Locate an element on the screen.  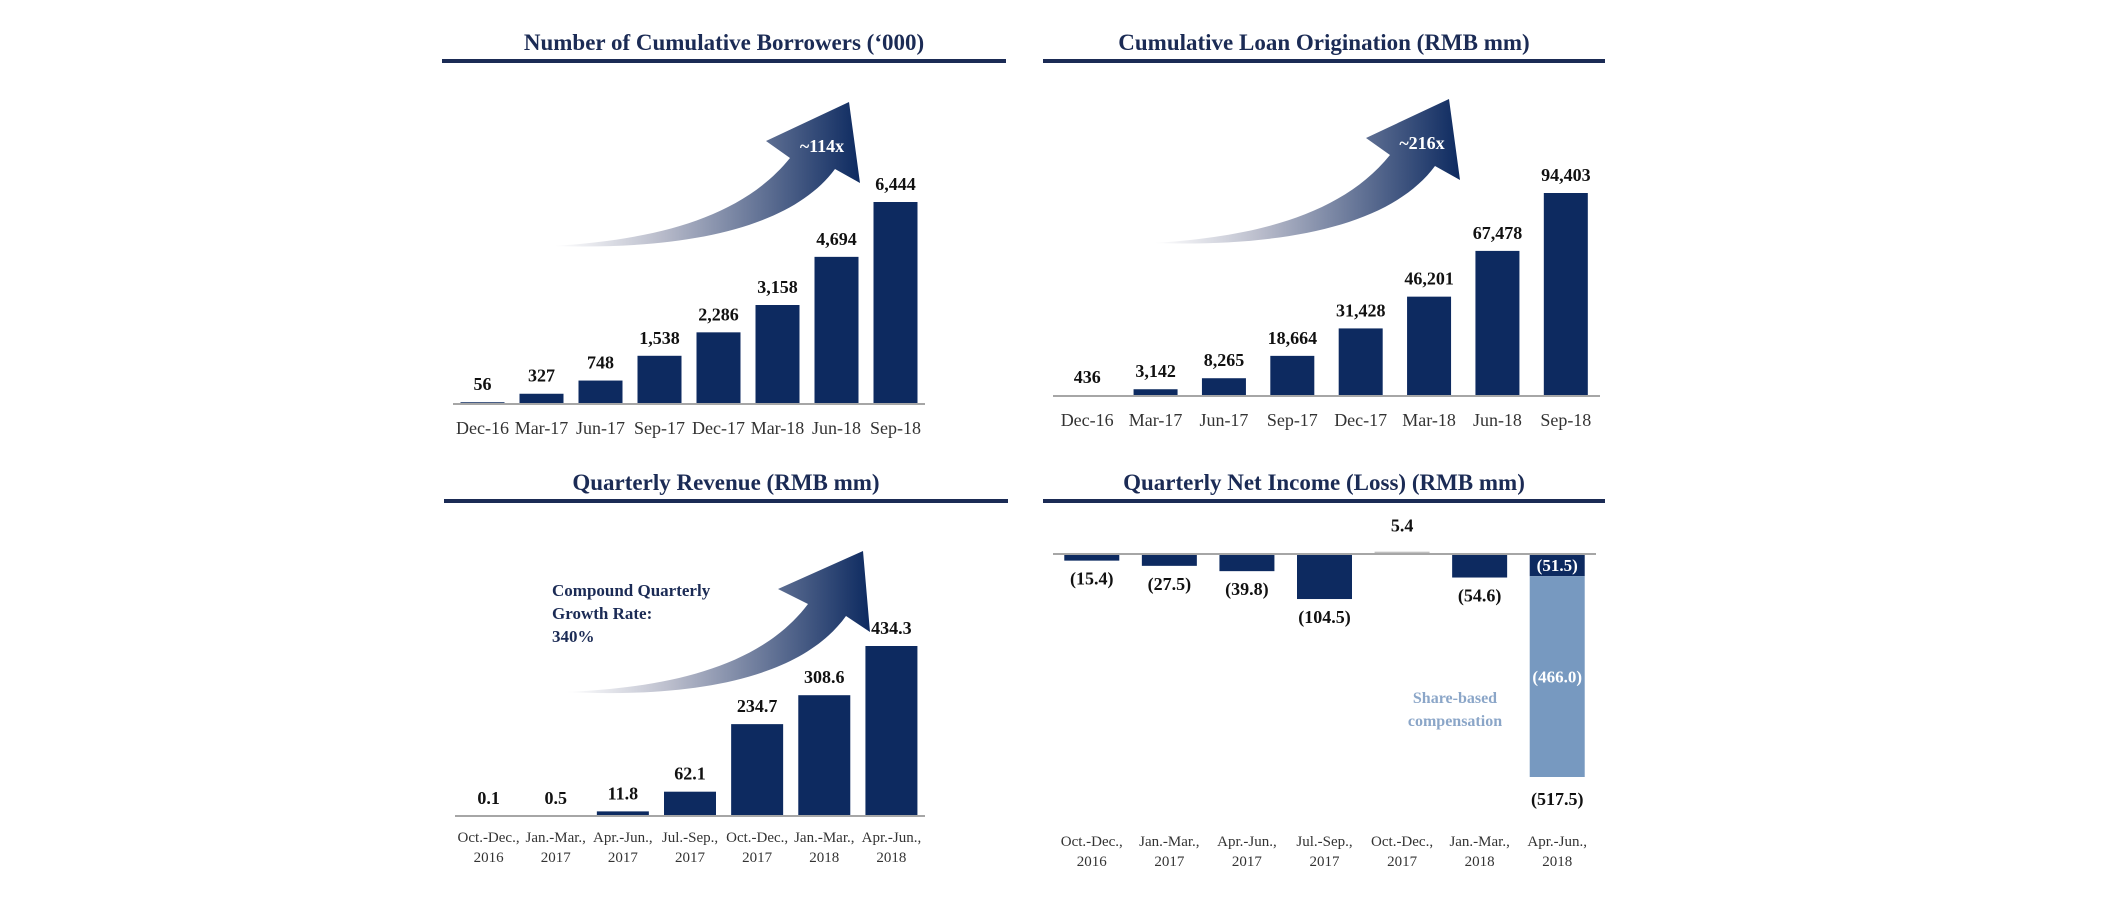
sbc-note-line: Share-based is located at coordinates (1455, 698).